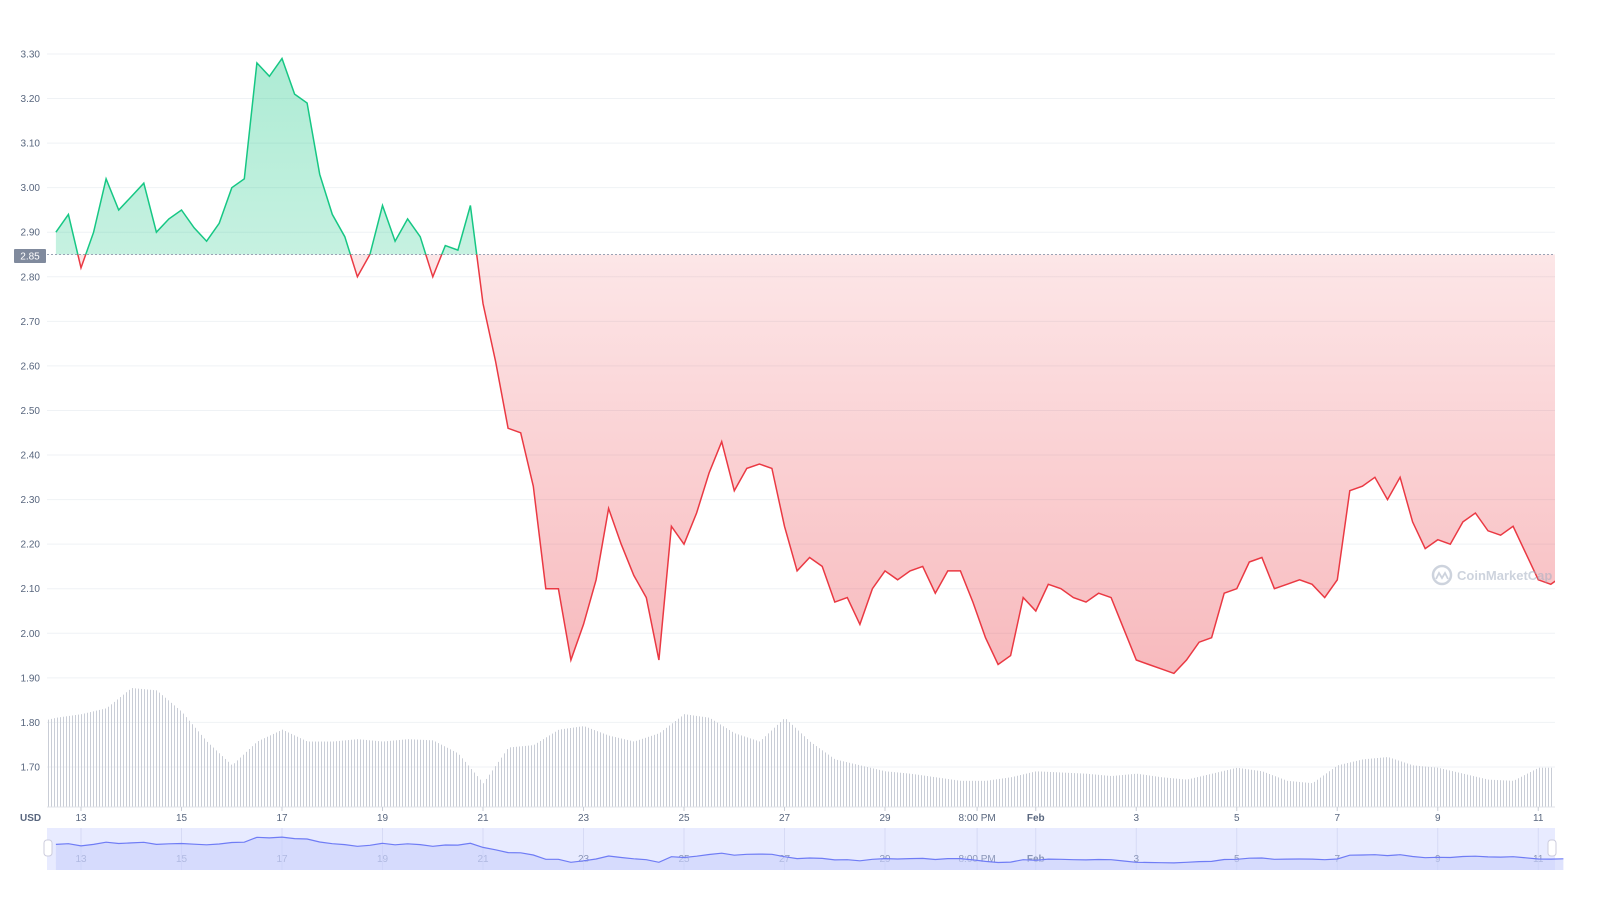 The height and width of the screenshot is (900, 1600). I want to click on y-tick-label: 2.80, so click(31, 277).